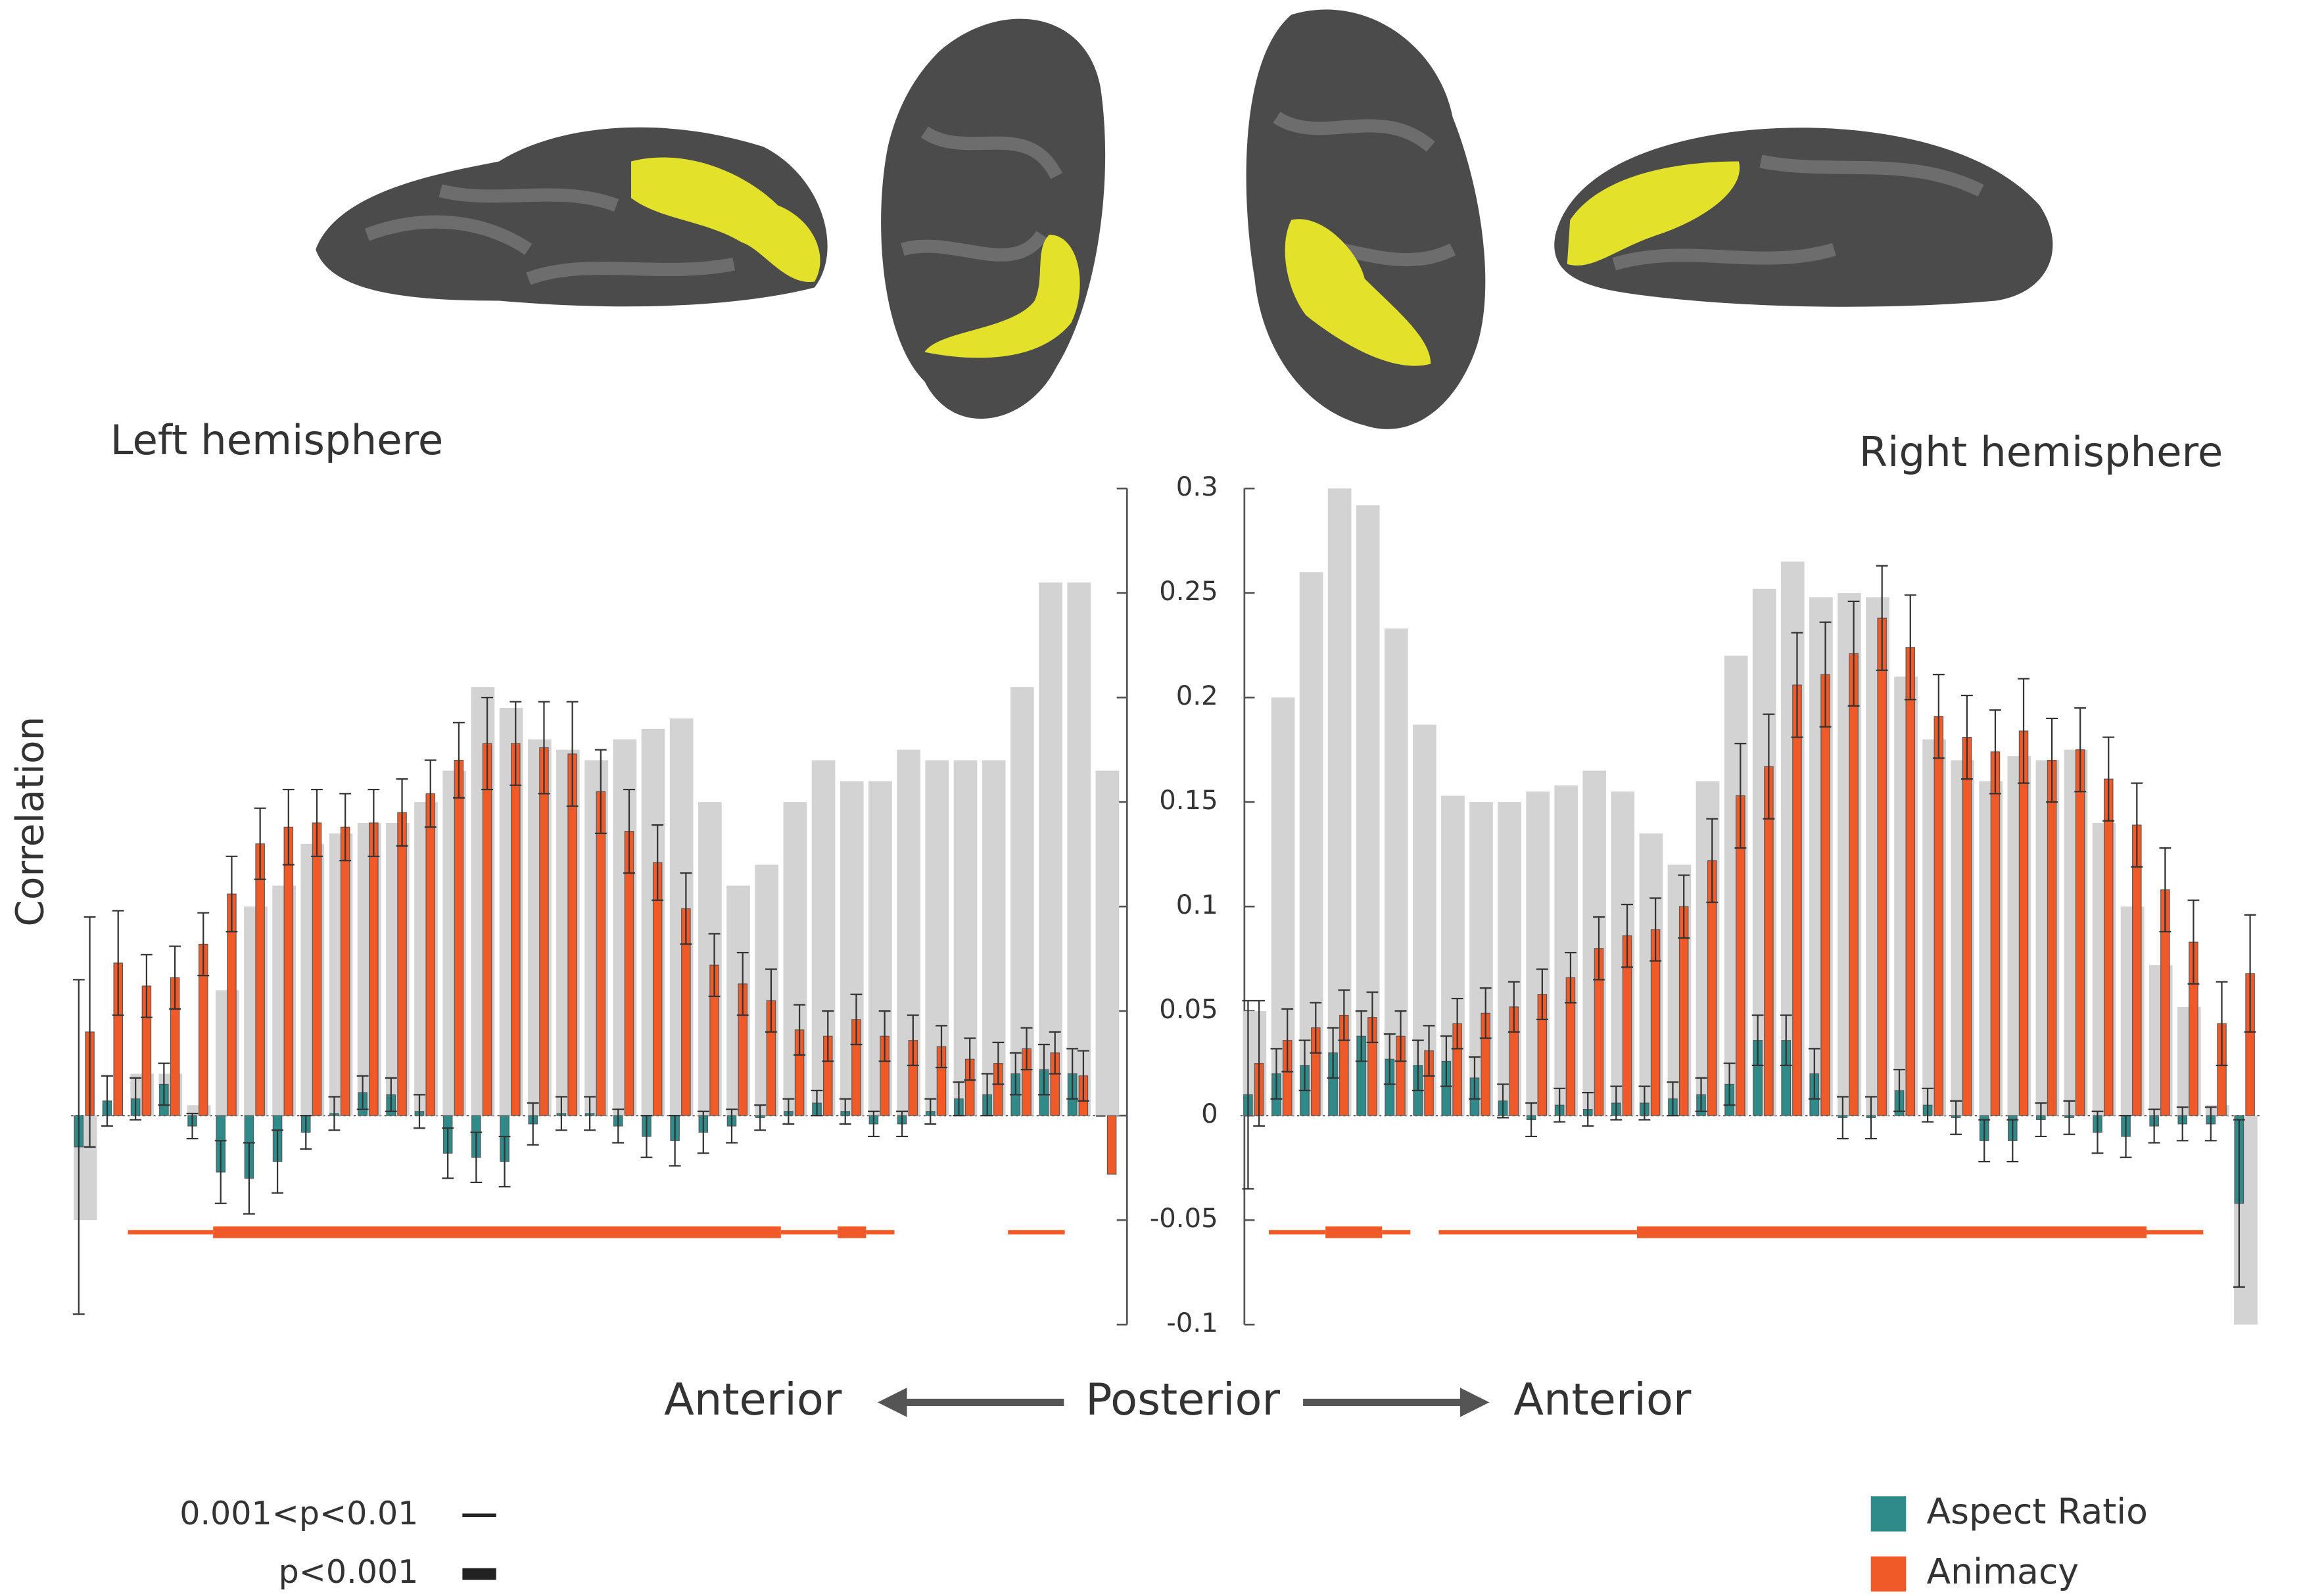  What do you see at coordinates (2003, 1571) in the screenshot?
I see `legend-label: Animacy` at bounding box center [2003, 1571].